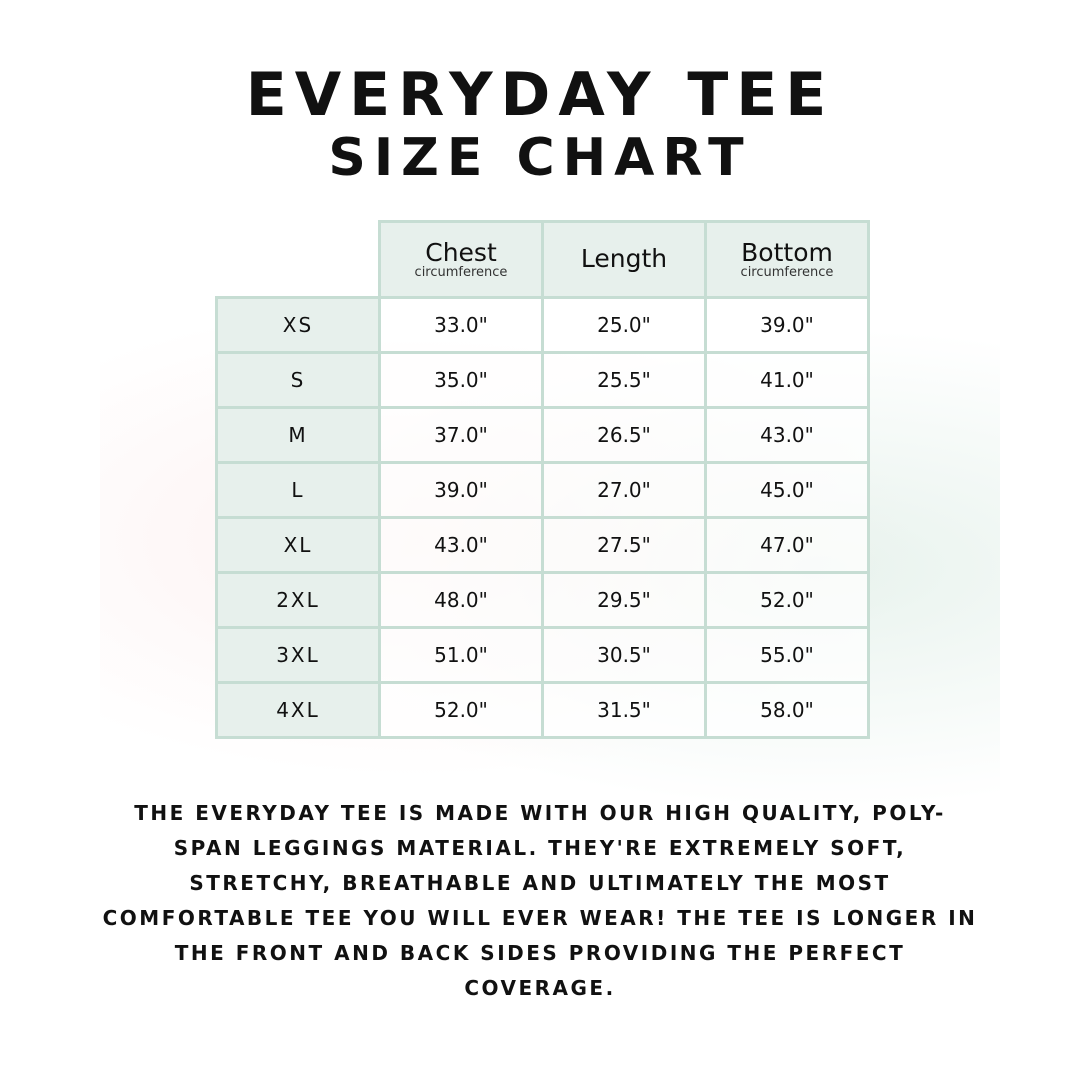 The image size is (1080, 1080). What do you see at coordinates (624, 655) in the screenshot?
I see `length-cell: 30.5"` at bounding box center [624, 655].